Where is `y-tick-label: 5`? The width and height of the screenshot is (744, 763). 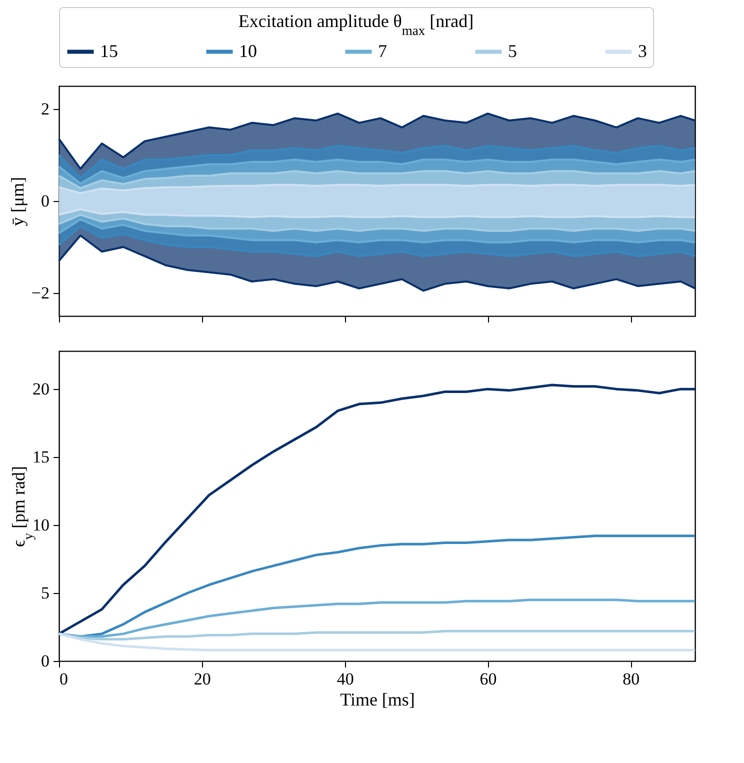 y-tick-label: 5 is located at coordinates (45, 593).